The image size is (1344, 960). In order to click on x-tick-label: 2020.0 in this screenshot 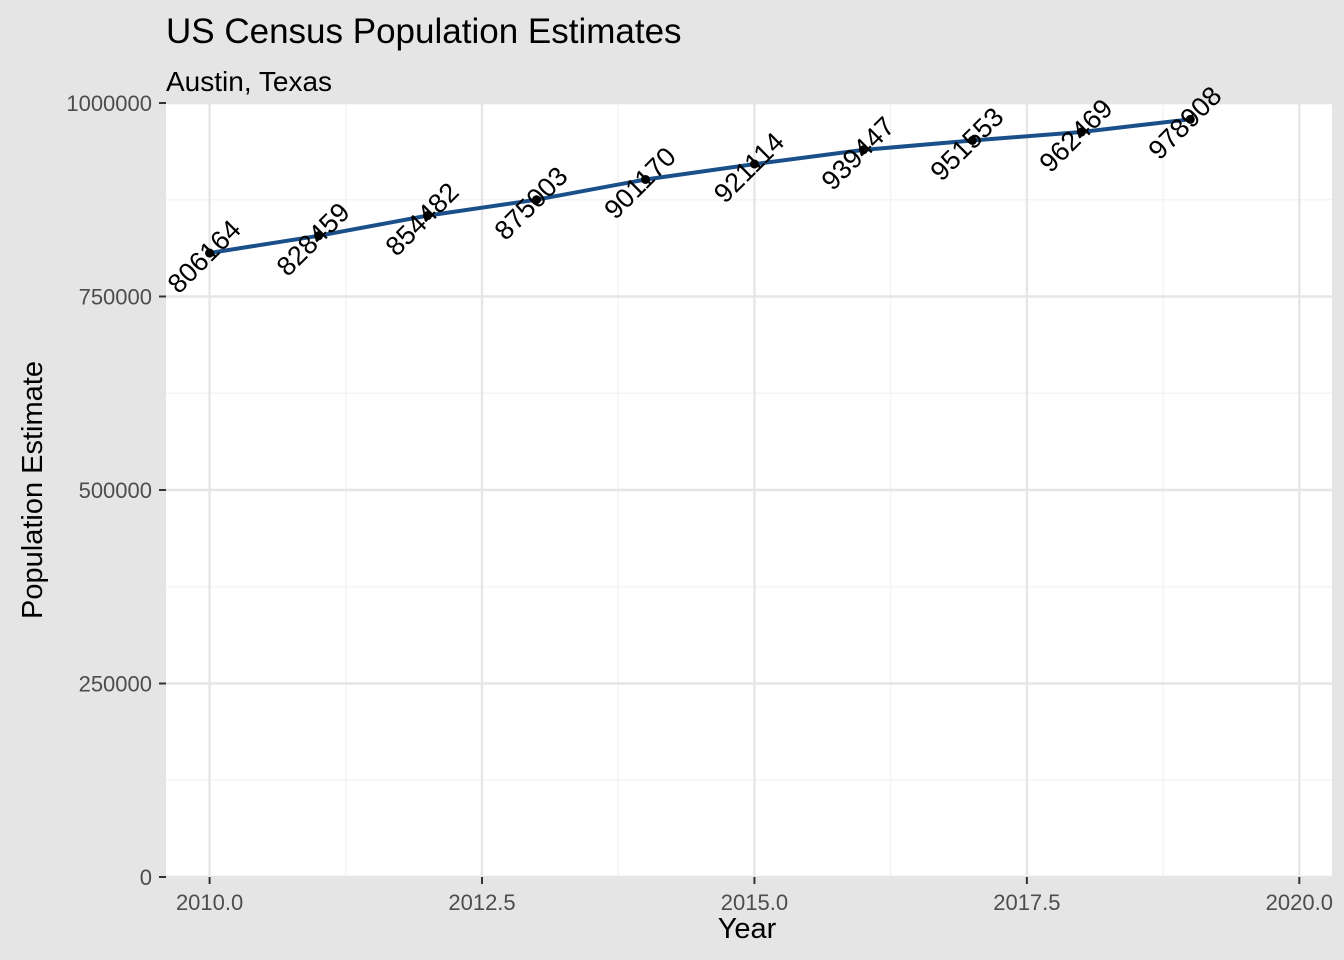, I will do `click(1299, 902)`.